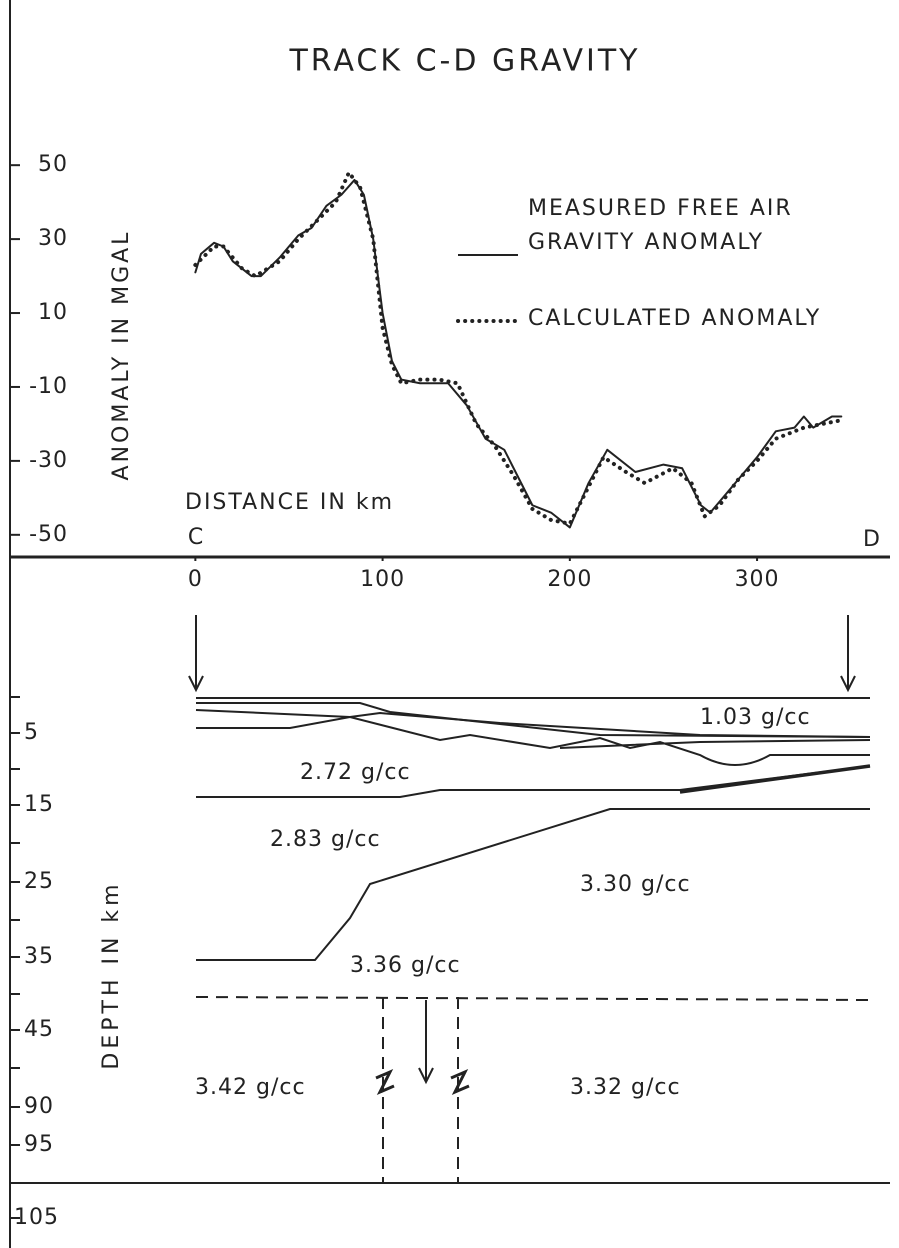  Describe the element at coordinates (53, 164) in the screenshot. I see `y-tick-label: 50` at that location.